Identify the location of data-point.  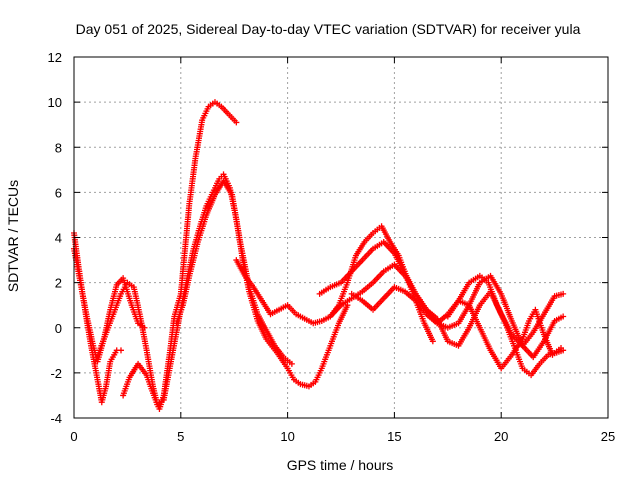
(120, 350).